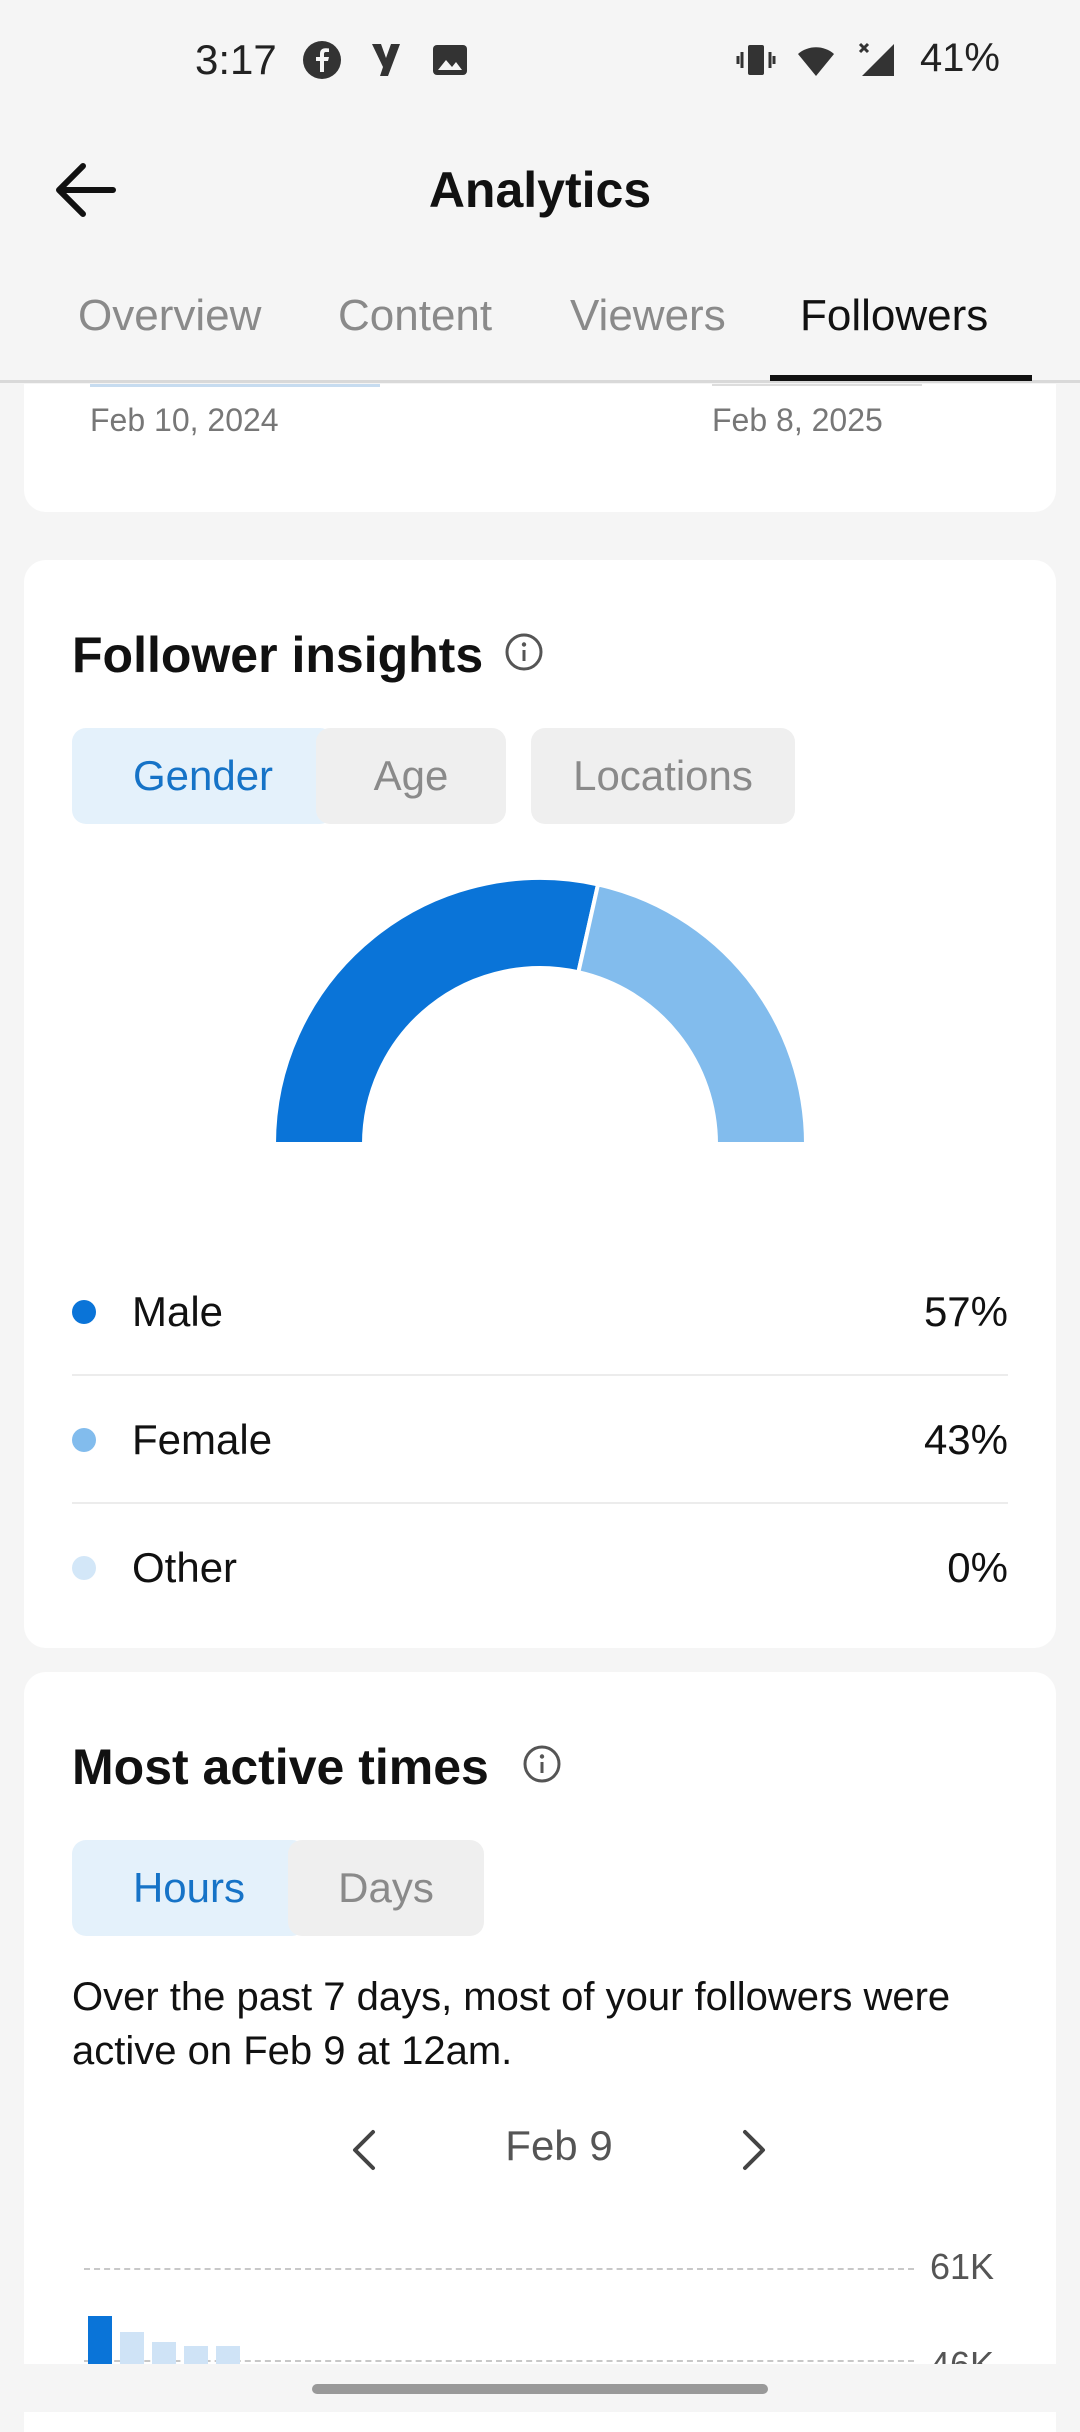  I want to click on chip-locations: Locations, so click(663, 776).